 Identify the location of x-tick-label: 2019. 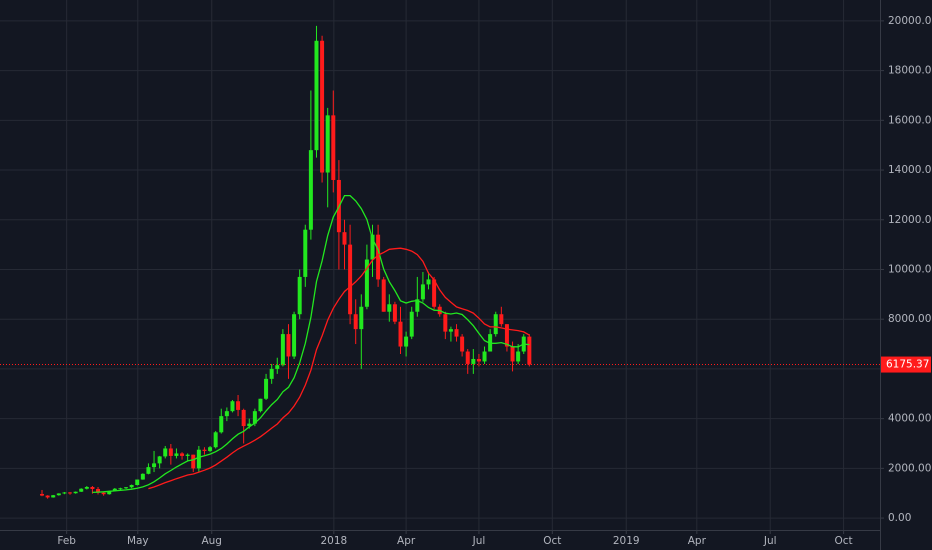
(626, 541).